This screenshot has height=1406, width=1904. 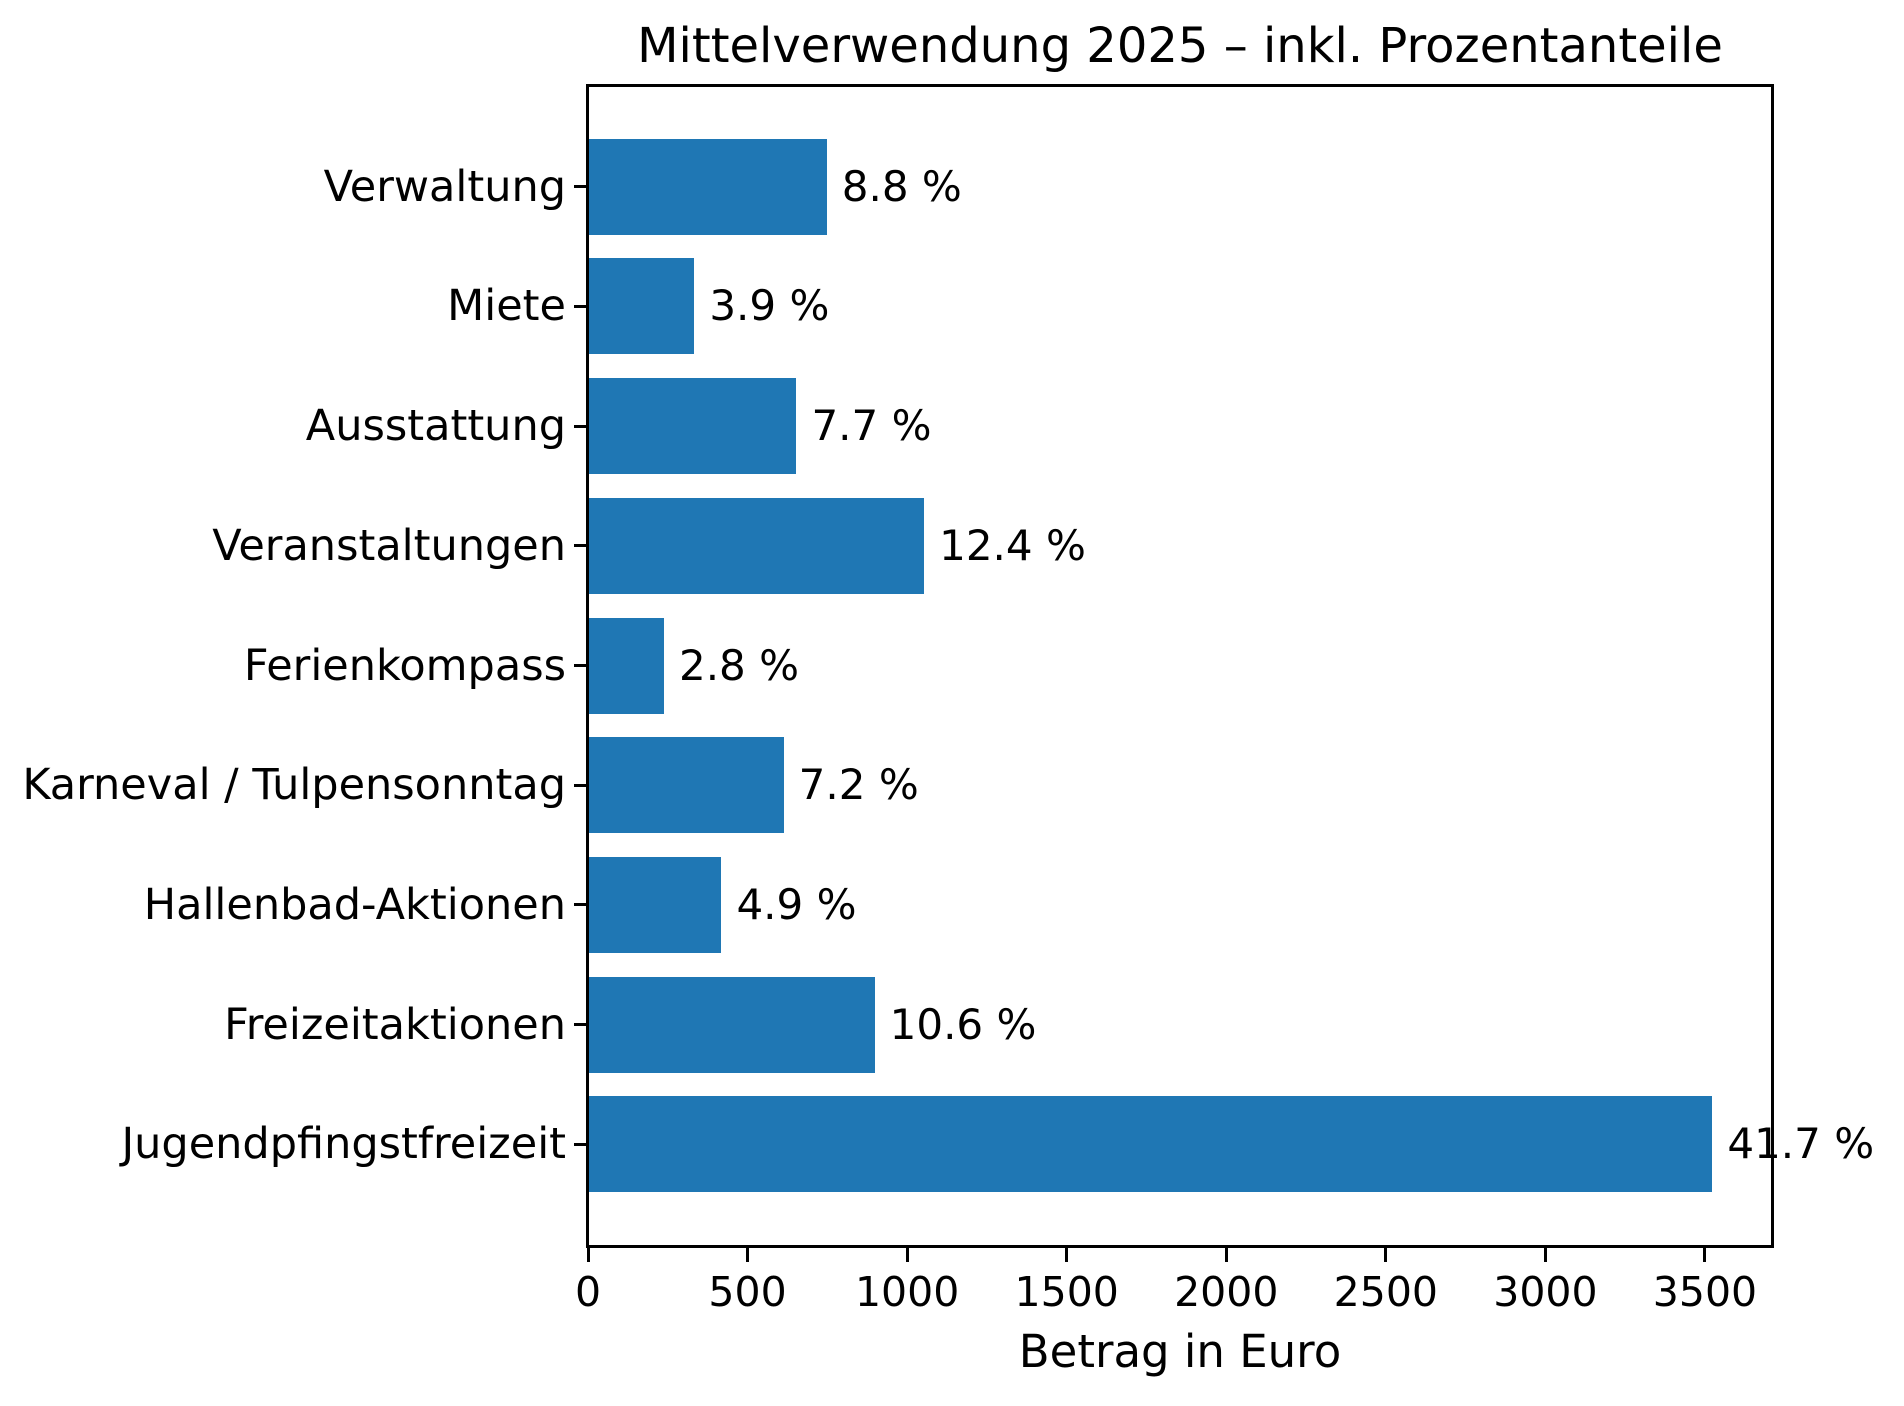 I want to click on value-label: 12.4 %, so click(x=1012, y=545).